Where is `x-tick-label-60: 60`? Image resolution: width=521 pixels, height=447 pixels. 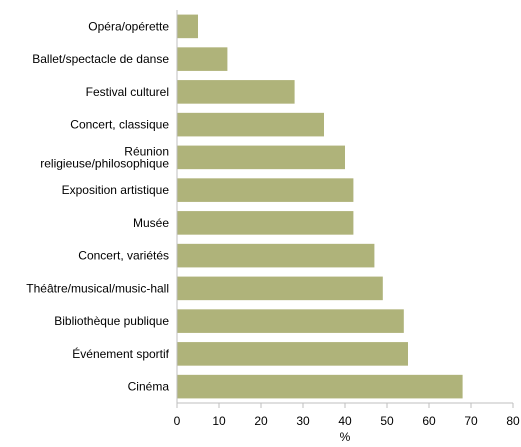
x-tick-label-60: 60 is located at coordinates (429, 421).